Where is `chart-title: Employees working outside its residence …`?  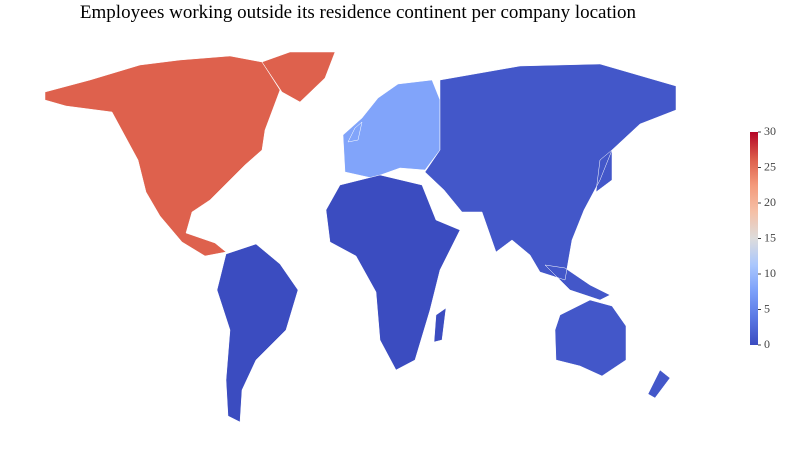
chart-title: Employees working outside its residence … is located at coordinates (358, 12).